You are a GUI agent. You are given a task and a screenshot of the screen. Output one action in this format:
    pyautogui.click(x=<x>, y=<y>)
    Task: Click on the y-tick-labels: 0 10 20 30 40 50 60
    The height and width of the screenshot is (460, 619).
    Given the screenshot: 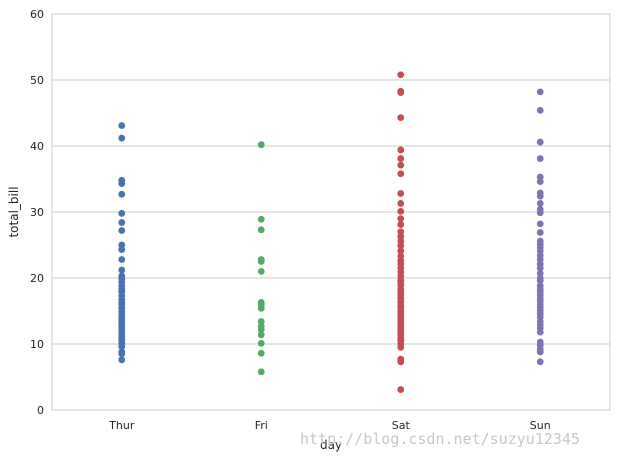 What is the action you would take?
    pyautogui.click(x=37, y=212)
    